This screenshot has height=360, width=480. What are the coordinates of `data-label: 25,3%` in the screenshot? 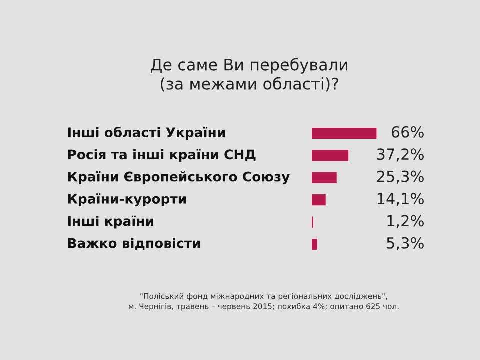 It's located at (400, 177).